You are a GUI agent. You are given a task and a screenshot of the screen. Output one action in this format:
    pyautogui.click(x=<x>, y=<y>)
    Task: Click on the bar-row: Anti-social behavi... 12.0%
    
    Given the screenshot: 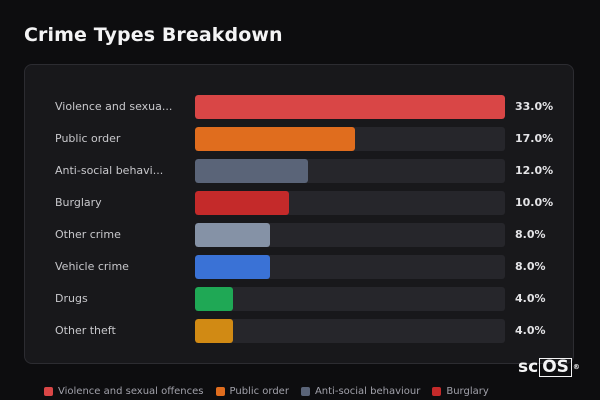 What is the action you would take?
    pyautogui.click(x=299, y=171)
    